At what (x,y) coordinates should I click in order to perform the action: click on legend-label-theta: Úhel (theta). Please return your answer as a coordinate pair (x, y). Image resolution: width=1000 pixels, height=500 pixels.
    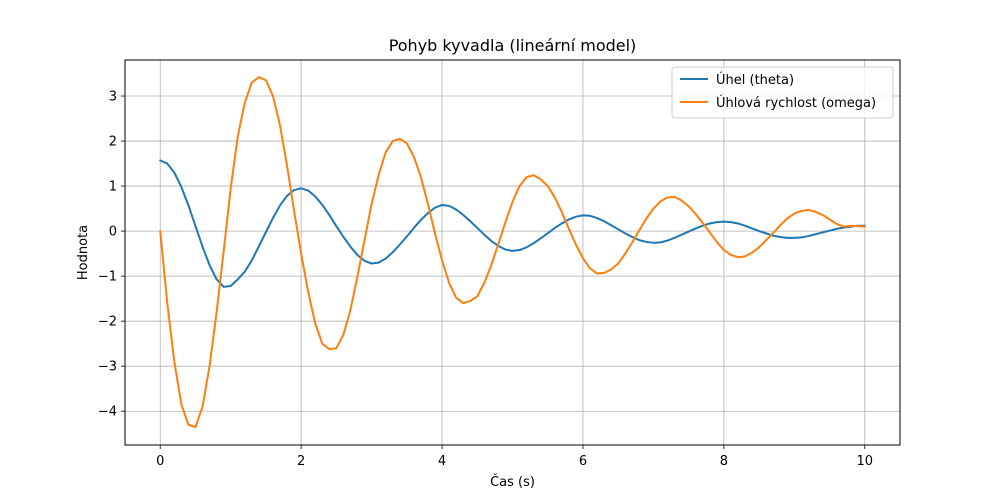
    Looking at the image, I should click on (755, 80).